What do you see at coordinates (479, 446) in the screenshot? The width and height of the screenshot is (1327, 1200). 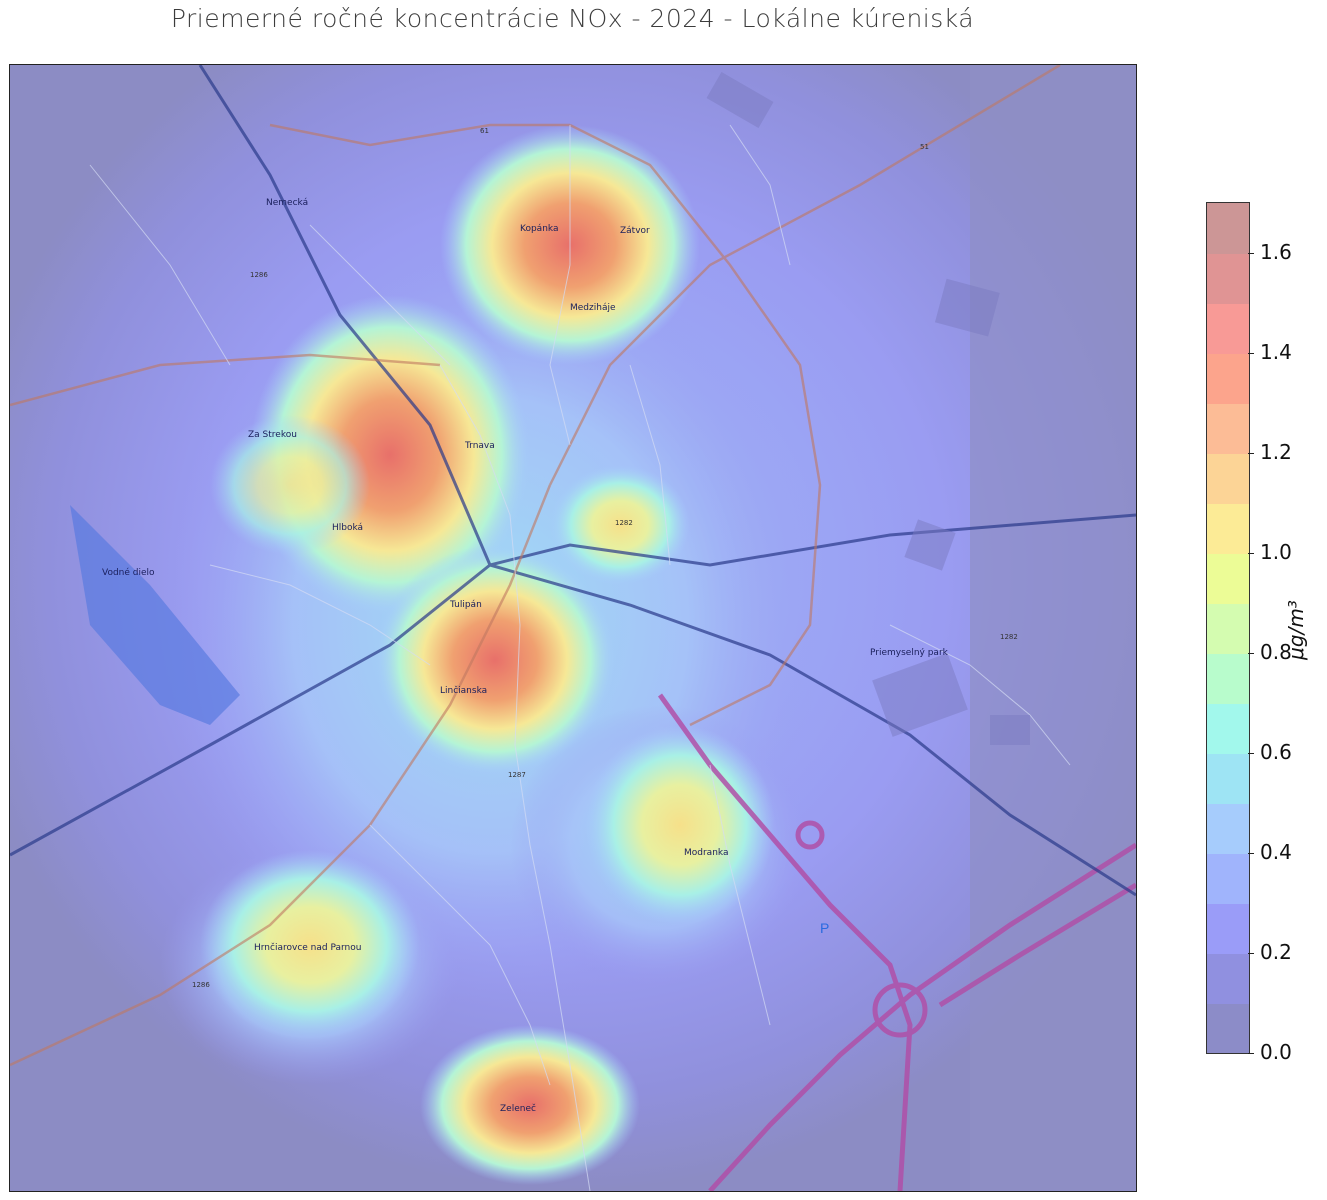 I see `label-trnava: Trnava` at bounding box center [479, 446].